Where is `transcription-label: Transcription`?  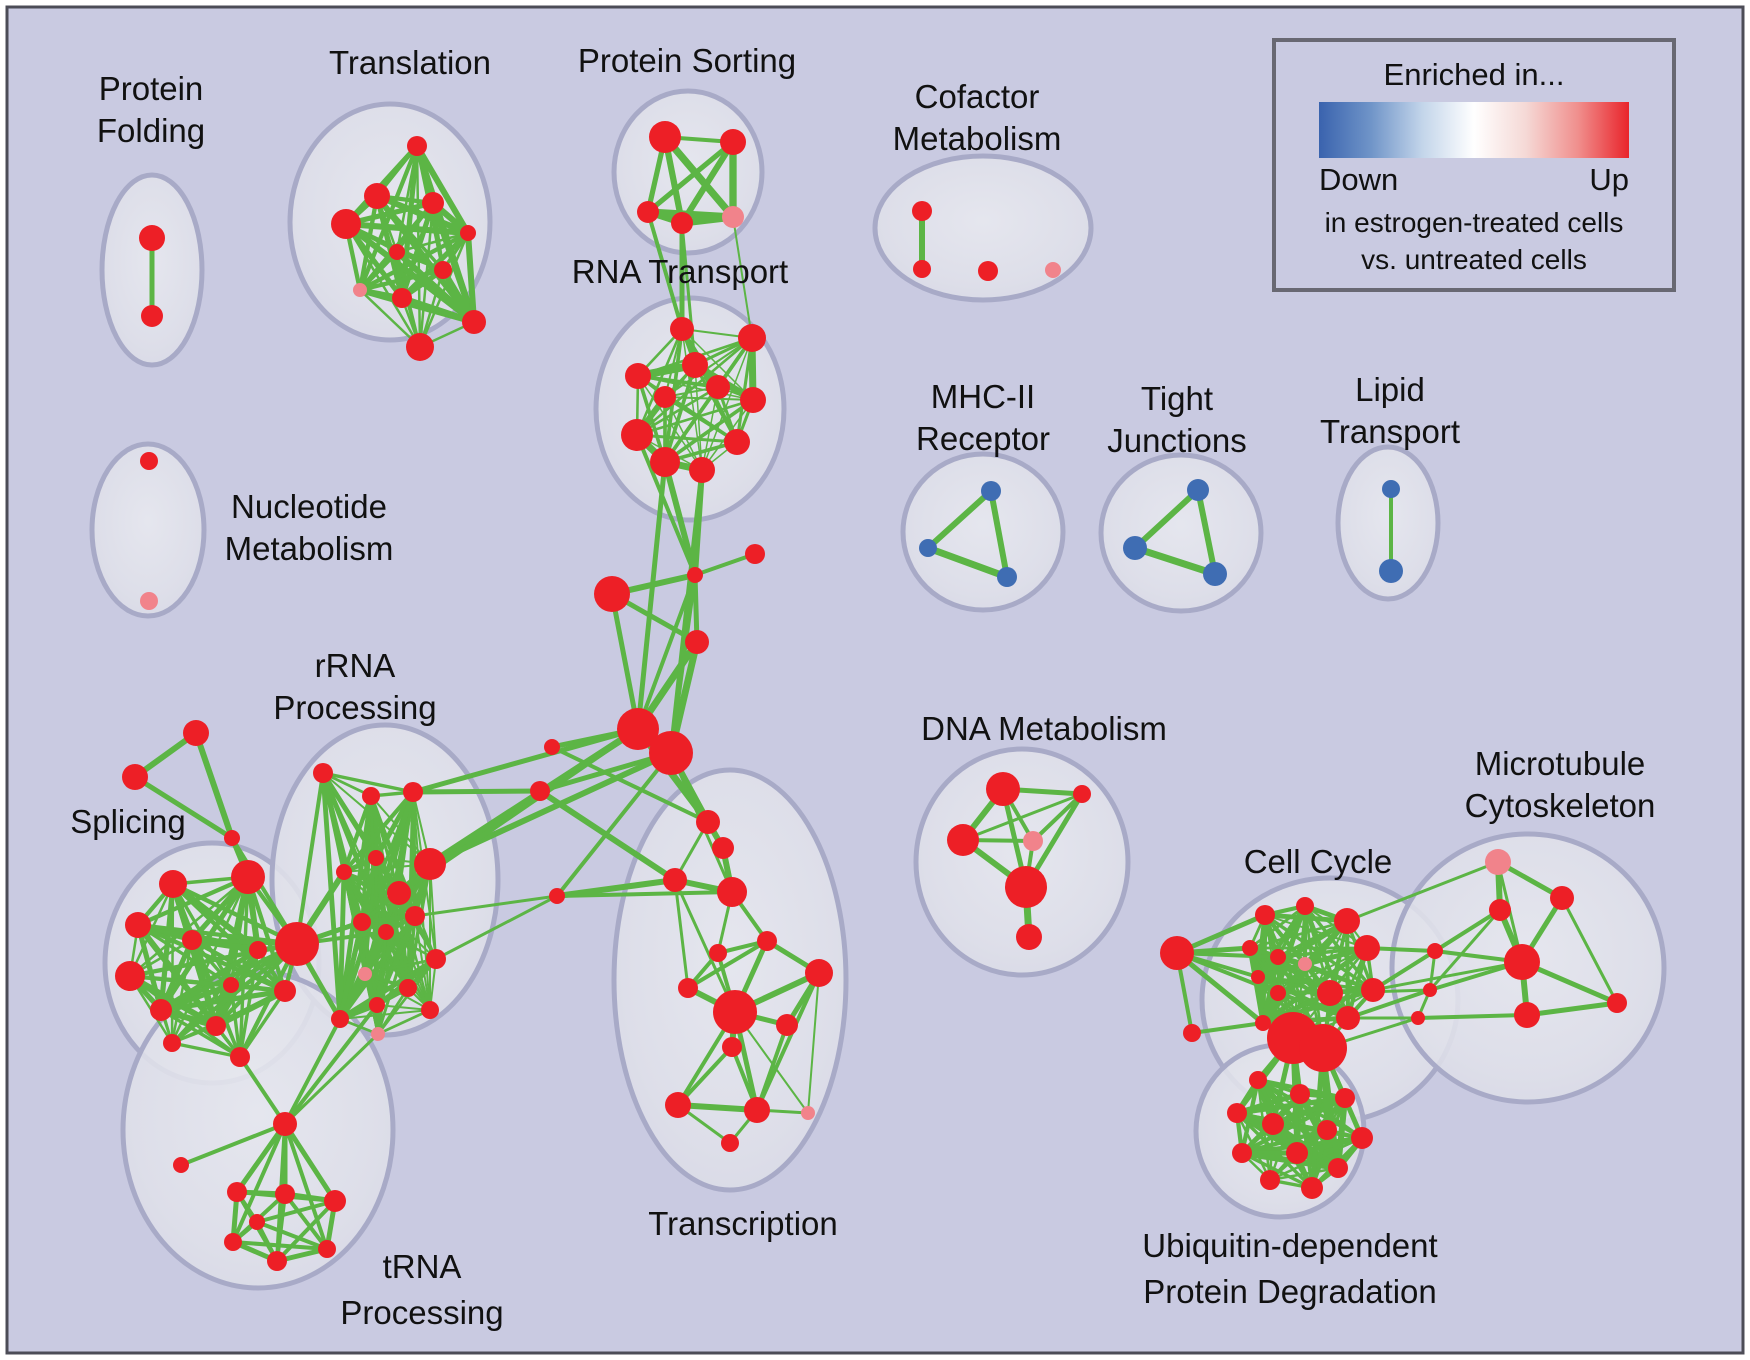
transcription-label: Transcription is located at coordinates (743, 1223).